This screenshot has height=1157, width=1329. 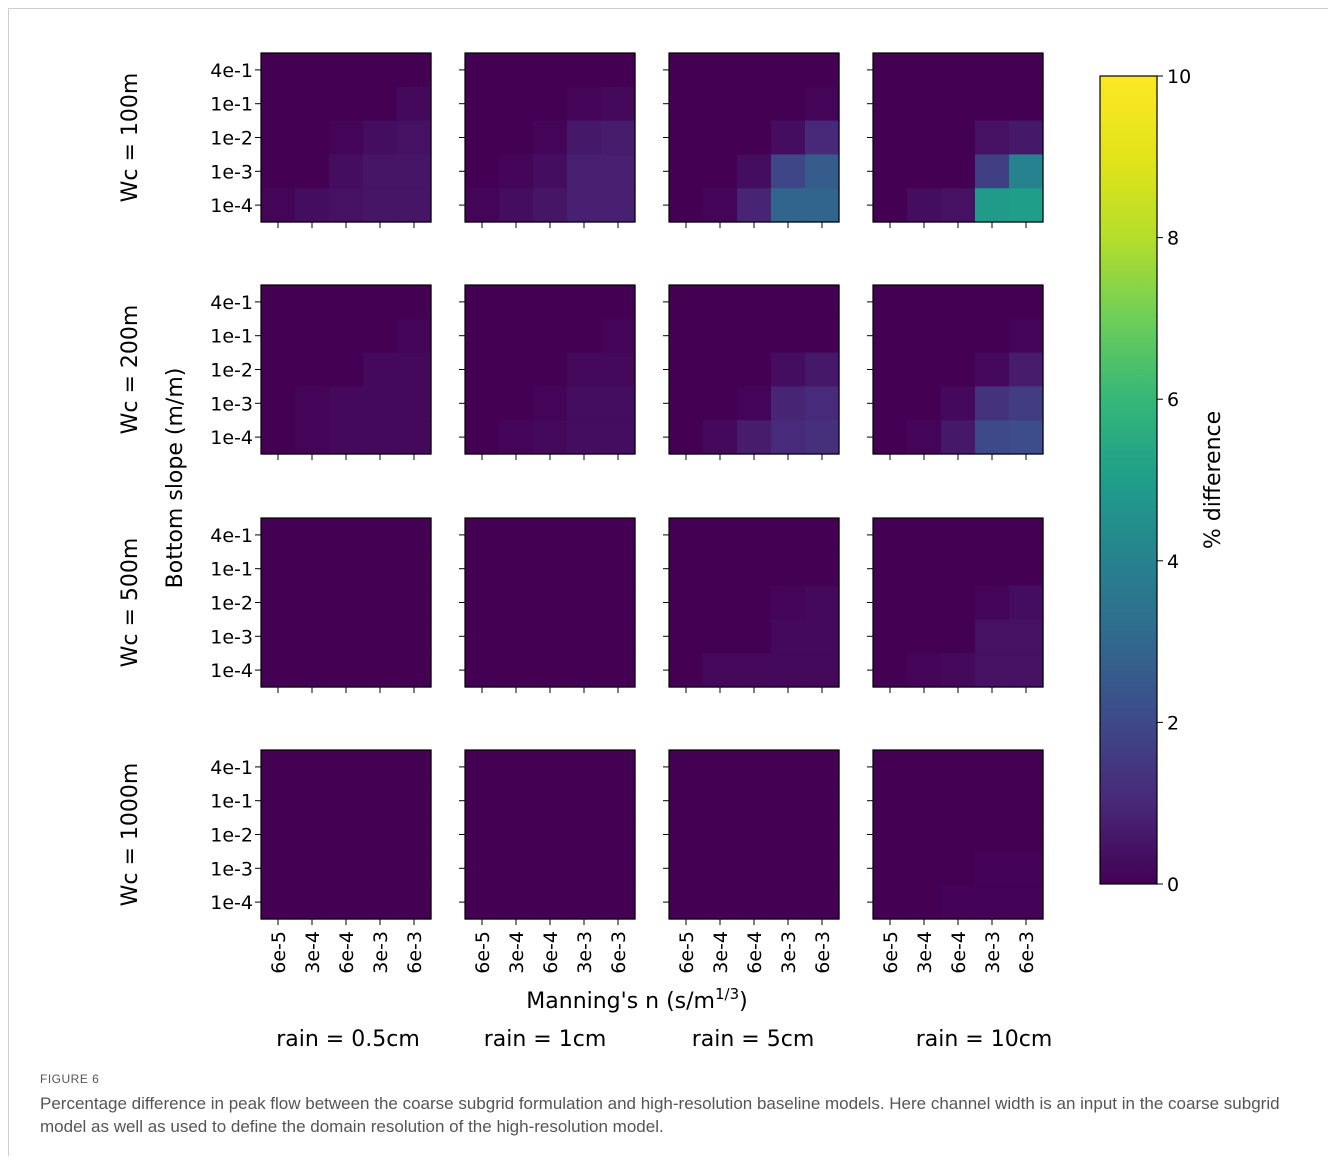 What do you see at coordinates (1027, 952) in the screenshot?
I see `x-tick-label: 6e-3` at bounding box center [1027, 952].